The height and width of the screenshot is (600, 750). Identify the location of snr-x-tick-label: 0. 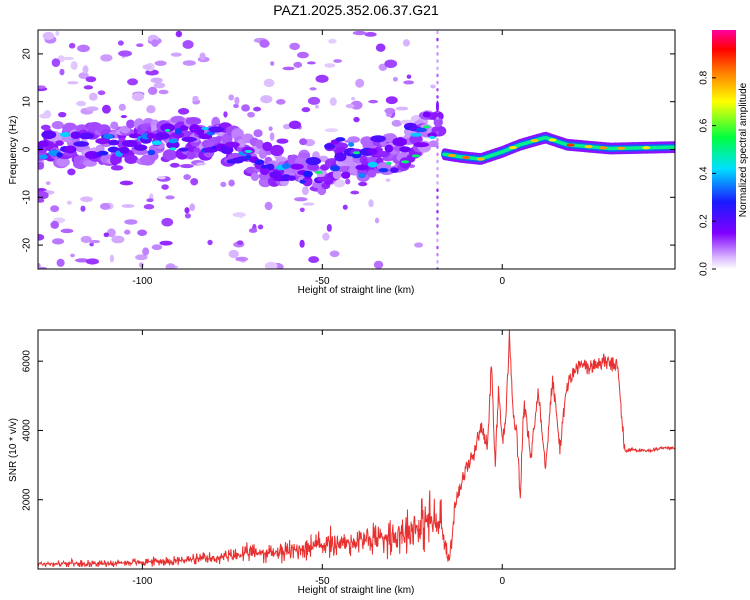
(502, 581).